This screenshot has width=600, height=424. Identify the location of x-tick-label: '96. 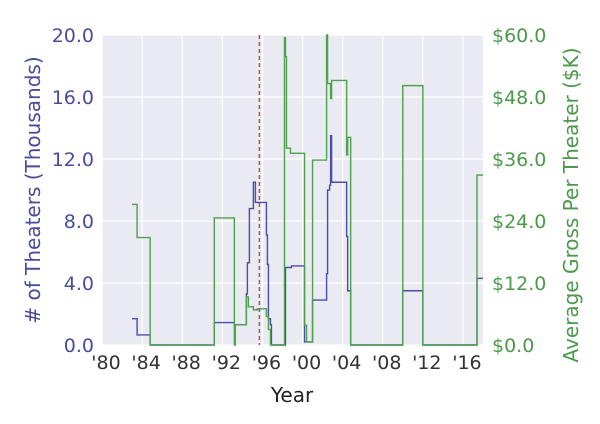
(266, 363).